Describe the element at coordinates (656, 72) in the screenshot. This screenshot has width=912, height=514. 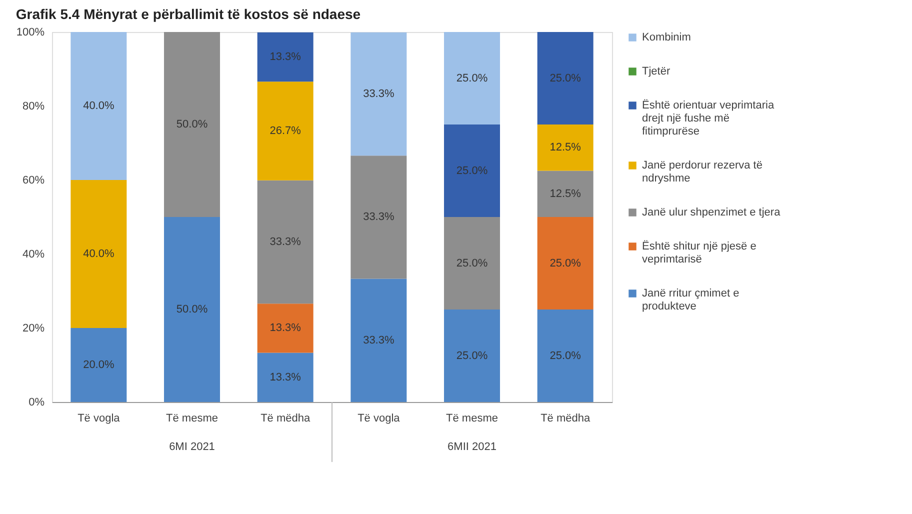
I see `legend-label: Tjetër` at that location.